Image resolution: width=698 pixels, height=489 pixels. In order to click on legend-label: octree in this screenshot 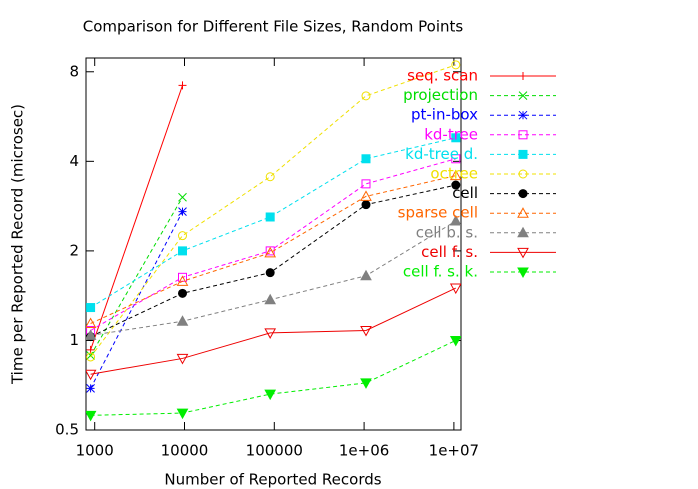, I will do `click(454, 174)`.